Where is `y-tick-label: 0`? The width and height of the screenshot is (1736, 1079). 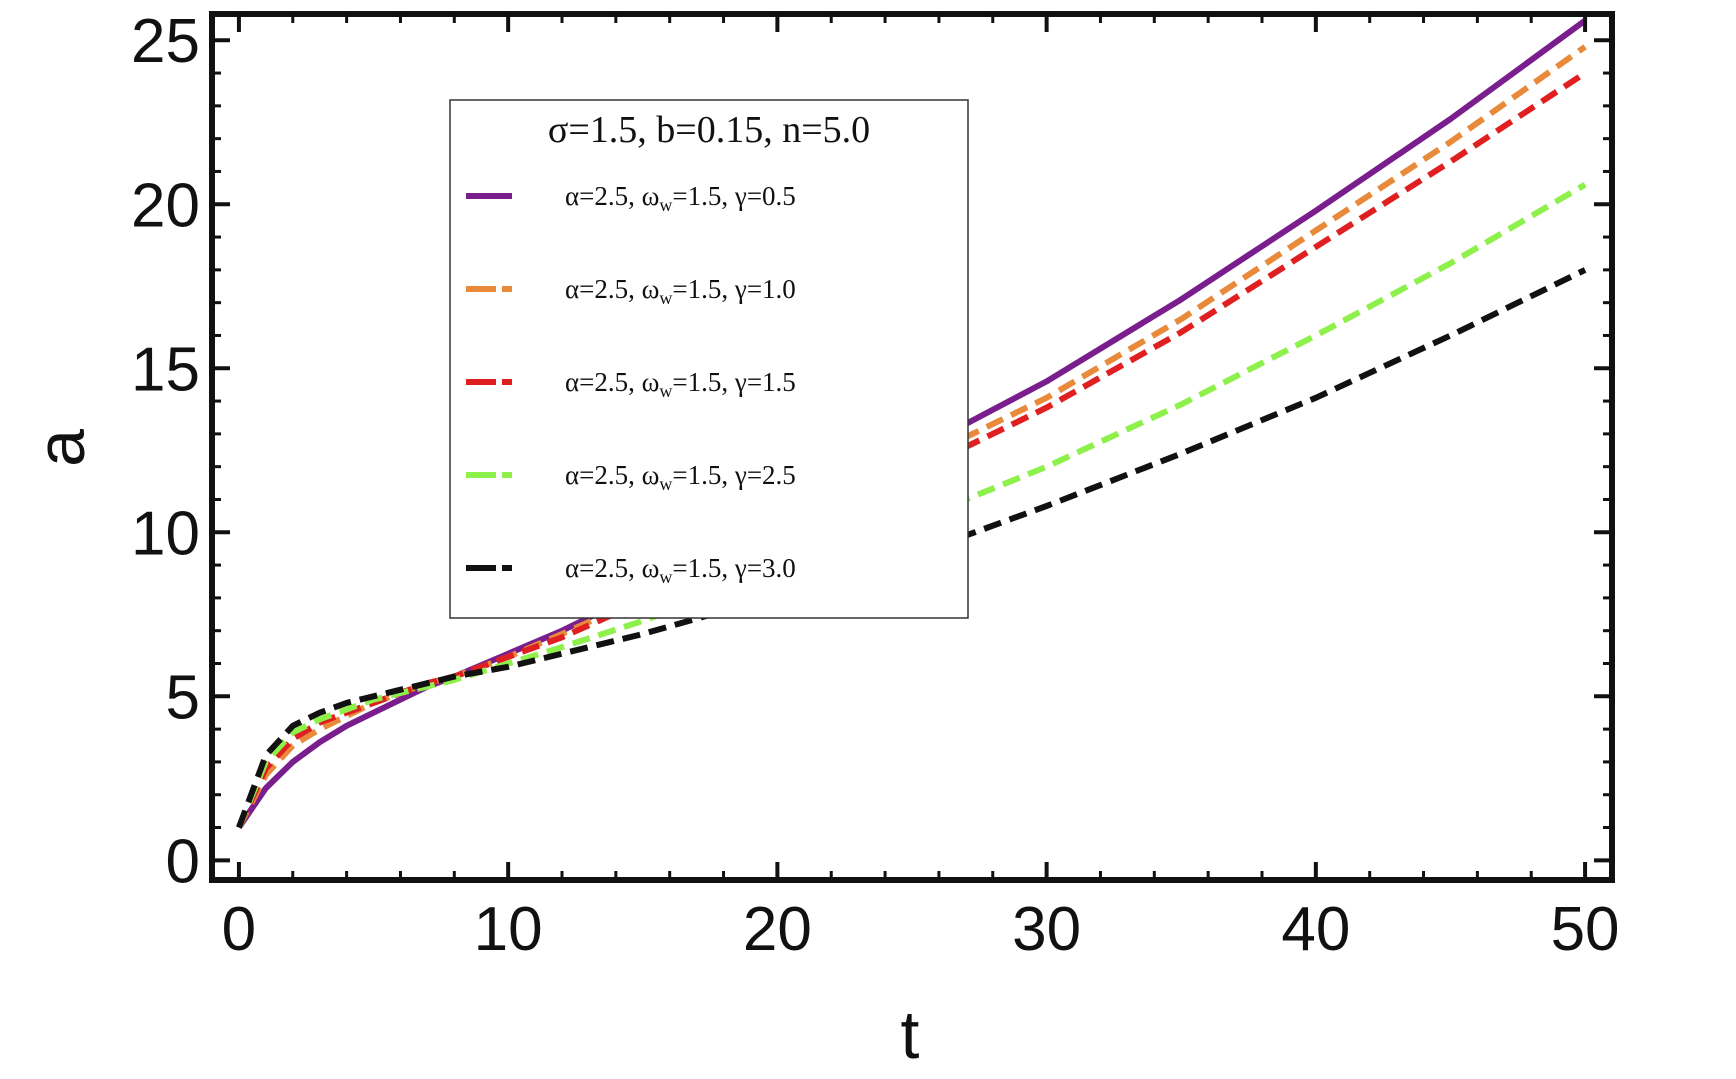 y-tick-label: 0 is located at coordinates (183, 861).